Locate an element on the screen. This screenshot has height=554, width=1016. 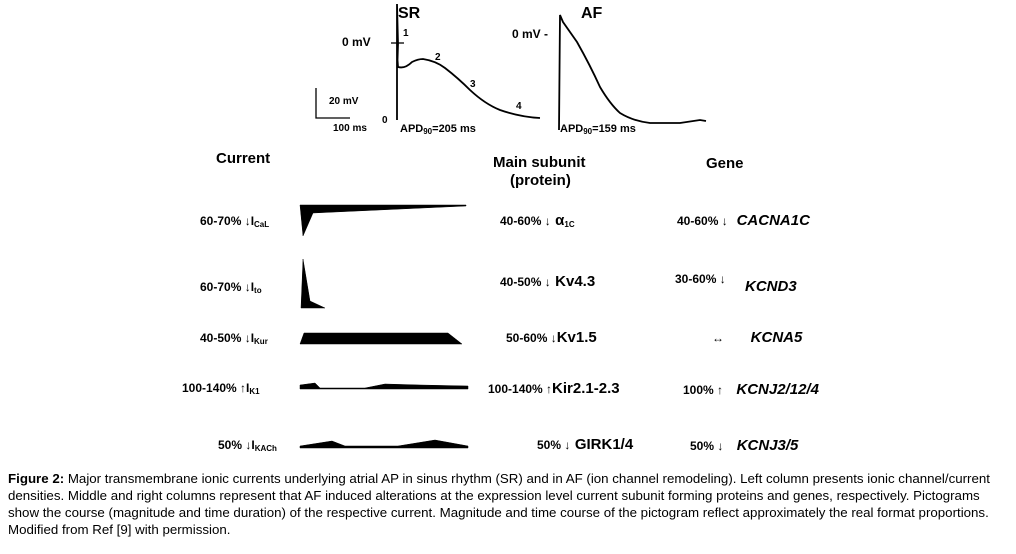
header-gene: Gene is located at coordinates (725, 163).